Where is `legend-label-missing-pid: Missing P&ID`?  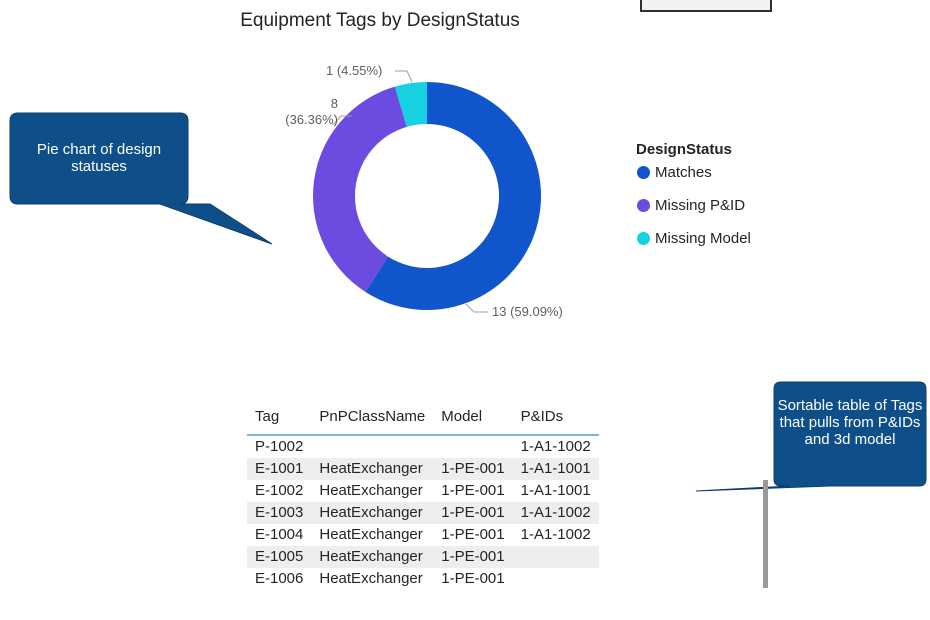
legend-label-missing-pid: Missing P&ID is located at coordinates (700, 205).